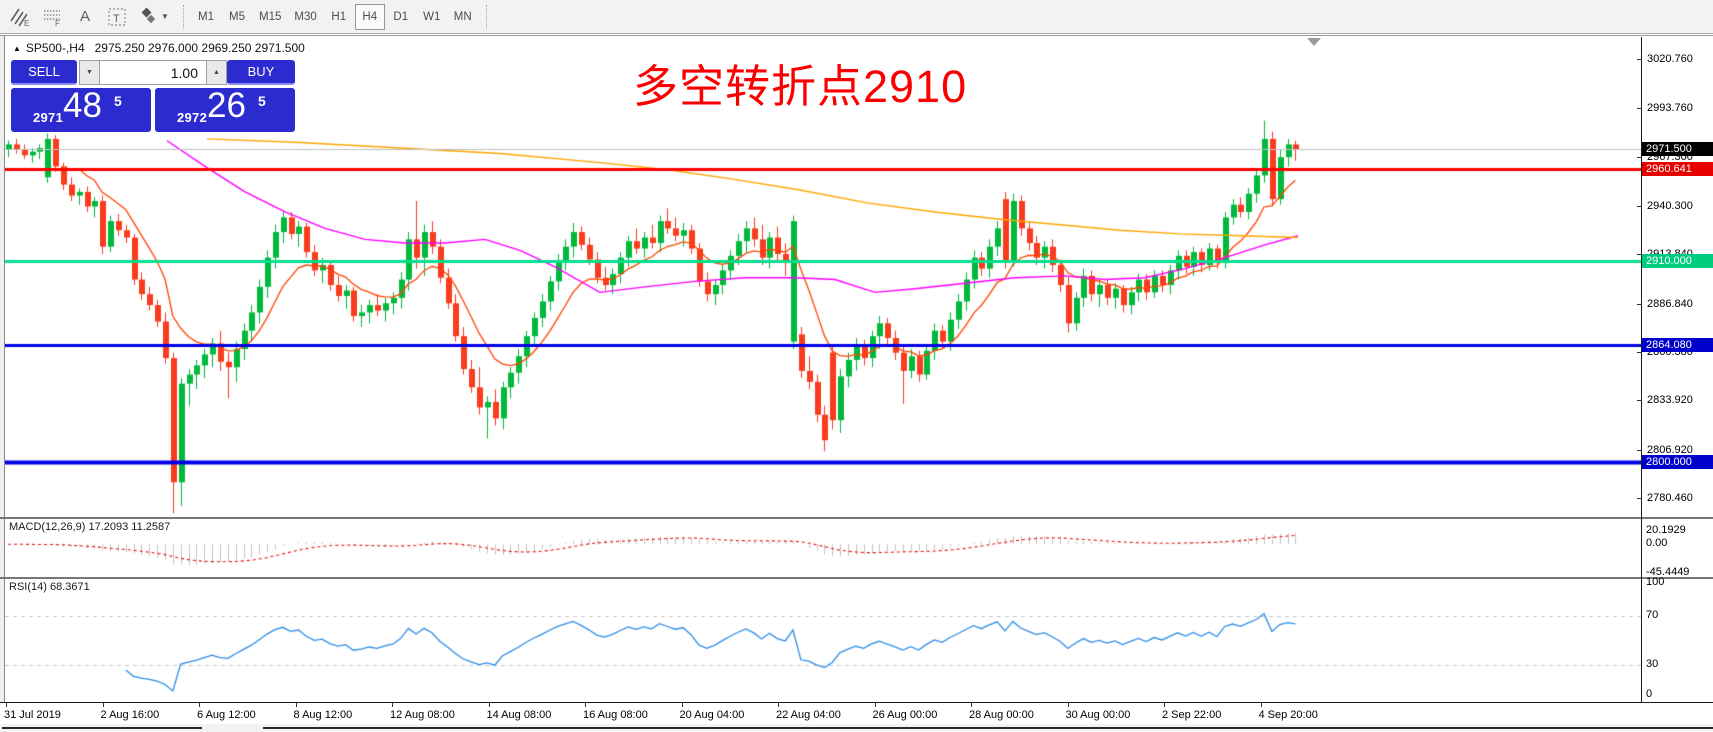 The height and width of the screenshot is (732, 1713). I want to click on buy-price-display: 2972 26 5, so click(225, 109).